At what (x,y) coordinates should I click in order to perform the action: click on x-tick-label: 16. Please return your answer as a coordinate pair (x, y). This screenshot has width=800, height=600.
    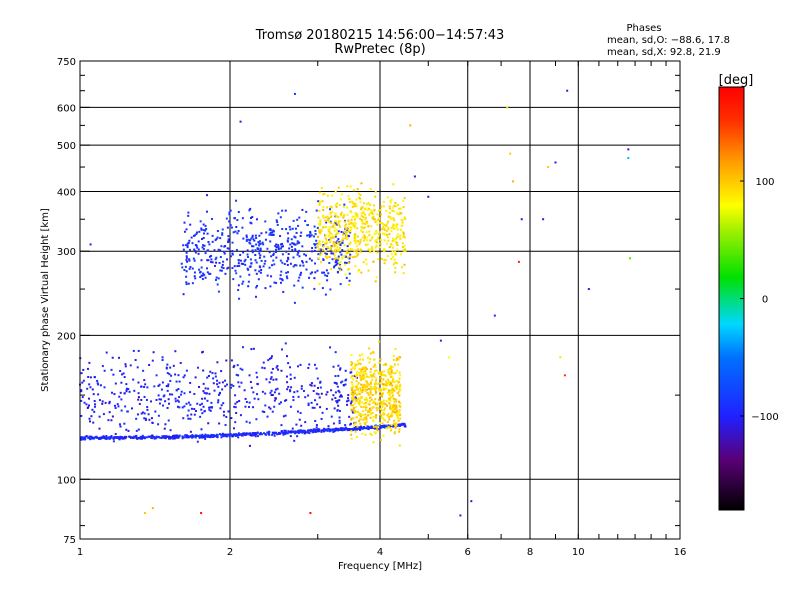
    Looking at the image, I should click on (680, 552).